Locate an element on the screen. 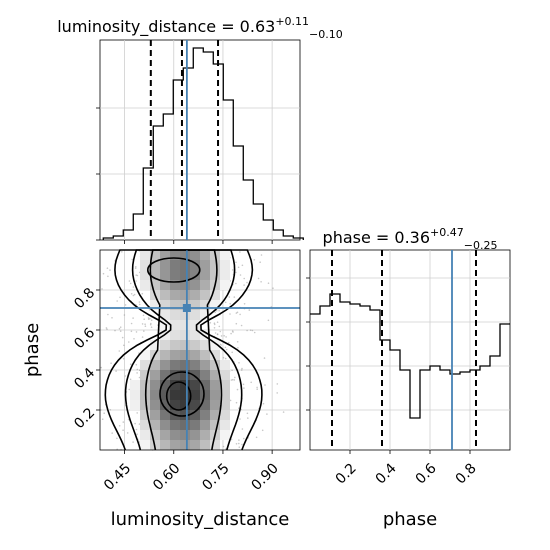  p2-contour-core-high is located at coordinates (173, 270).